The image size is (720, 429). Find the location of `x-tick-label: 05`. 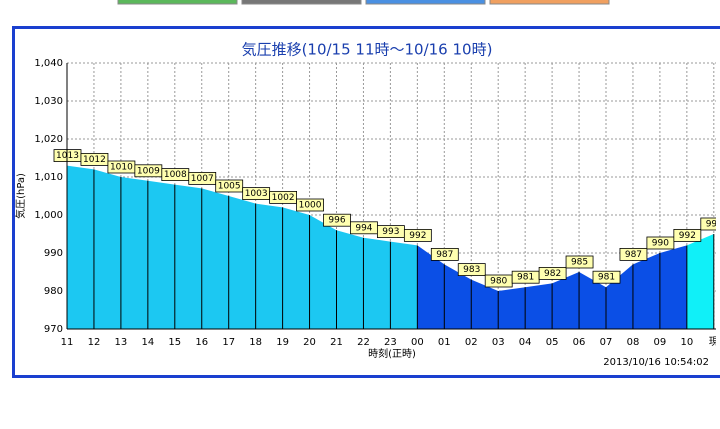

x-tick-label: 05 is located at coordinates (552, 342).